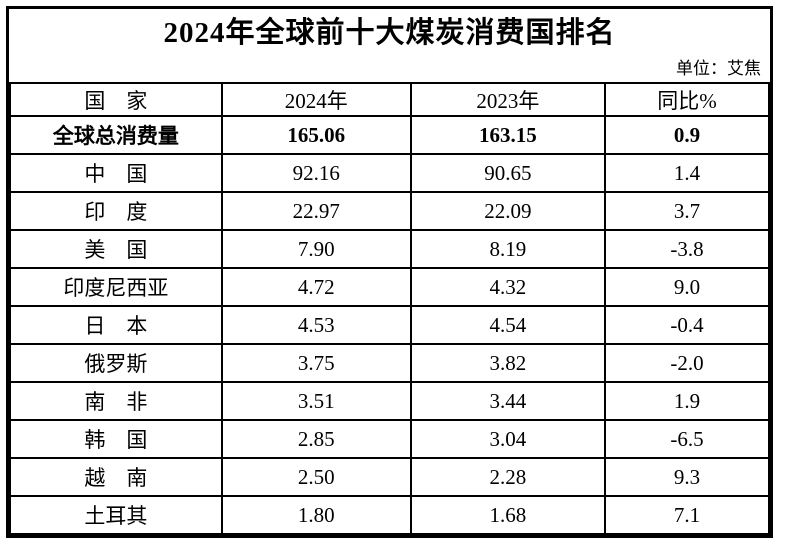 Image resolution: width=786 pixels, height=546 pixels. Describe the element at coordinates (687, 439) in the screenshot. I see `yoy-cell: -6.5` at that location.